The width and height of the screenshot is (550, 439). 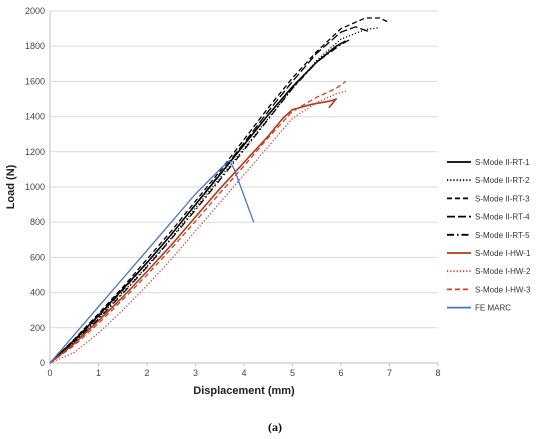 I want to click on x-tick-label: 8, so click(x=437, y=373).